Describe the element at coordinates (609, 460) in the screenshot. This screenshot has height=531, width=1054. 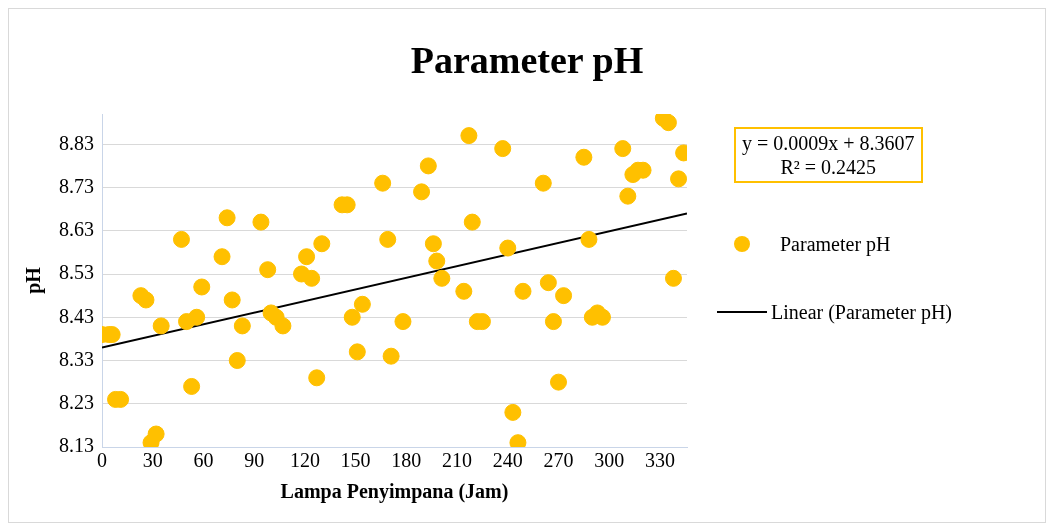
I see `x-tick-label: 300` at that location.